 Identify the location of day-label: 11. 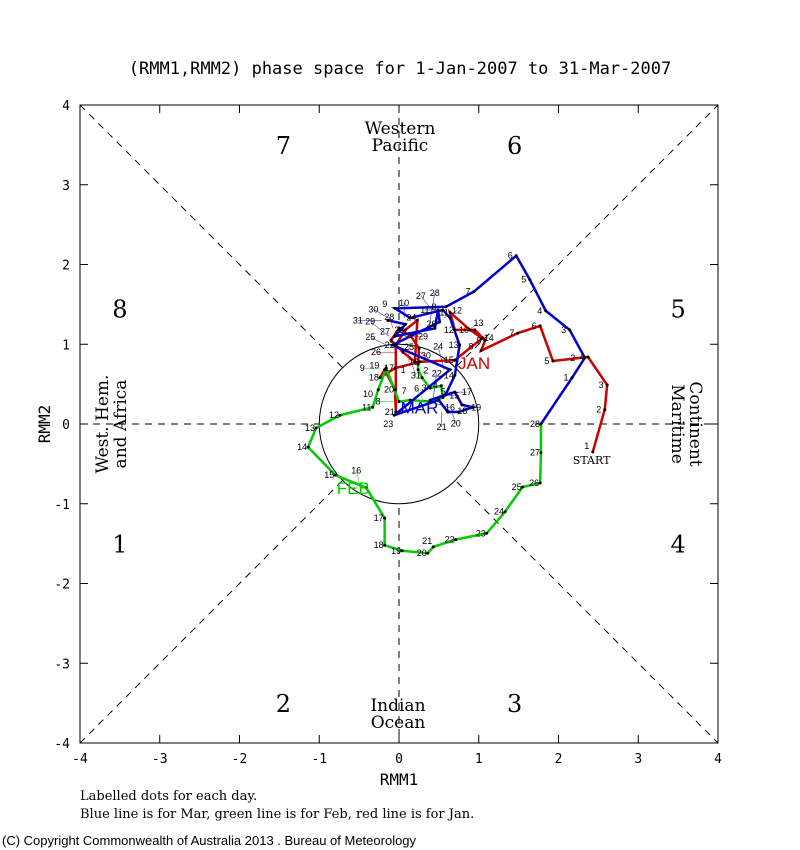
(424, 310).